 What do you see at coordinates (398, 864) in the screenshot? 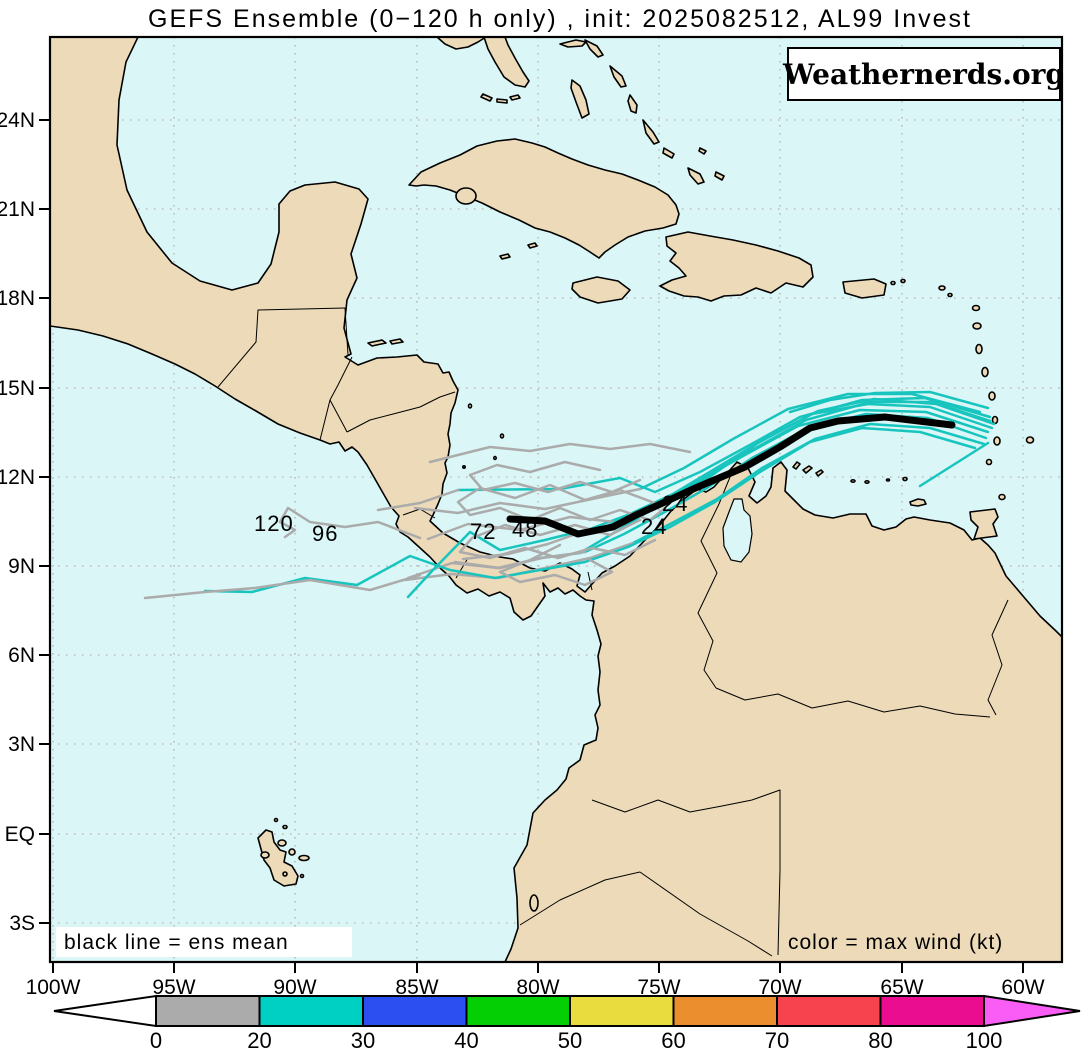
I see `land-galapagos` at bounding box center [398, 864].